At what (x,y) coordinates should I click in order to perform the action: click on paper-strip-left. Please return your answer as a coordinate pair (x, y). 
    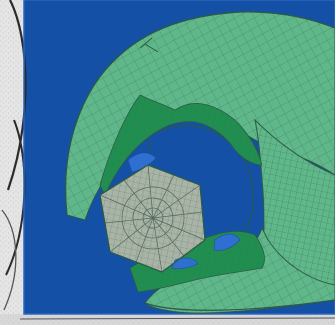
    Looking at the image, I should click on (13, 162).